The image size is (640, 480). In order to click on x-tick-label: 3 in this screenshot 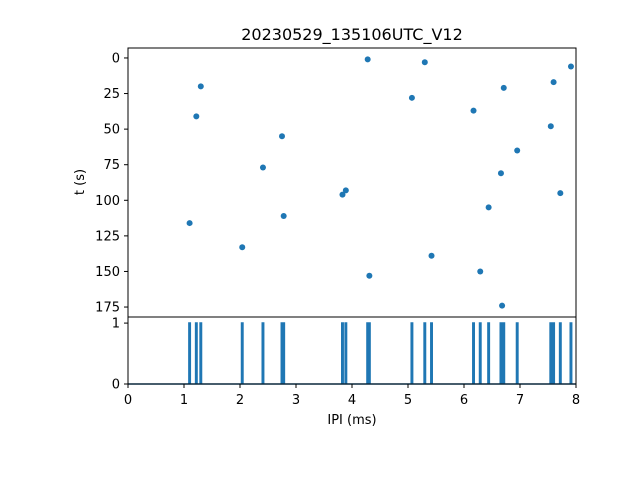, I will do `click(296, 400)`.